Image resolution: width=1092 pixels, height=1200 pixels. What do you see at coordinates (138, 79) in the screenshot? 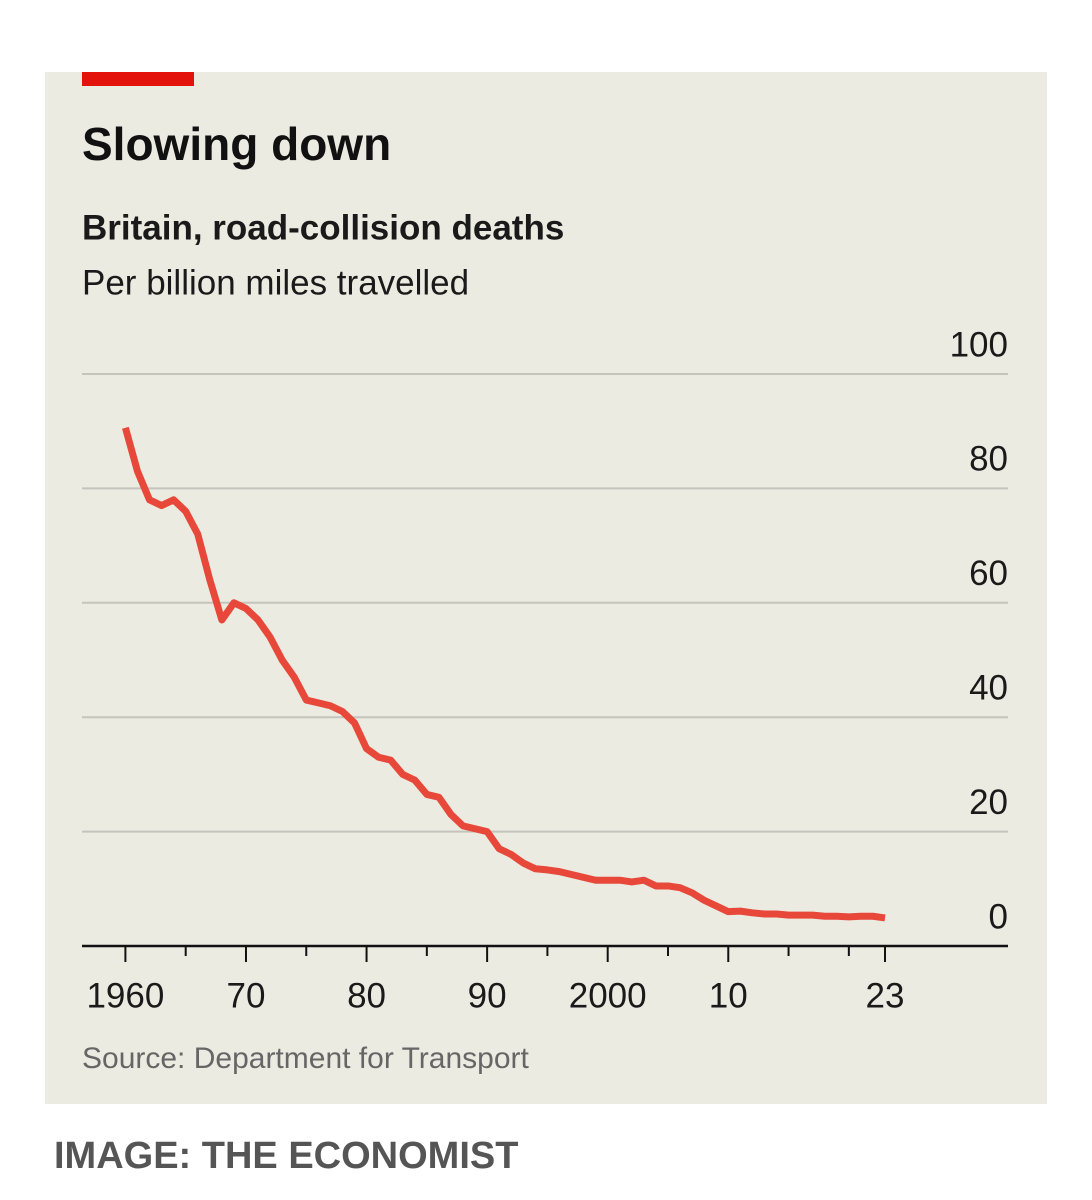
I see `red-tag` at bounding box center [138, 79].